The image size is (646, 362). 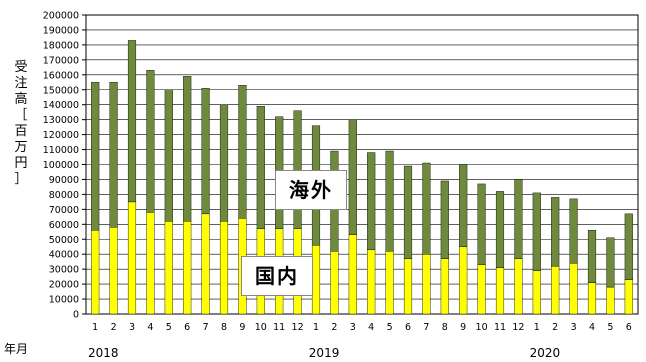 What do you see at coordinates (64, 210) in the screenshot?
I see `y-tick-label: 70000` at bounding box center [64, 210].